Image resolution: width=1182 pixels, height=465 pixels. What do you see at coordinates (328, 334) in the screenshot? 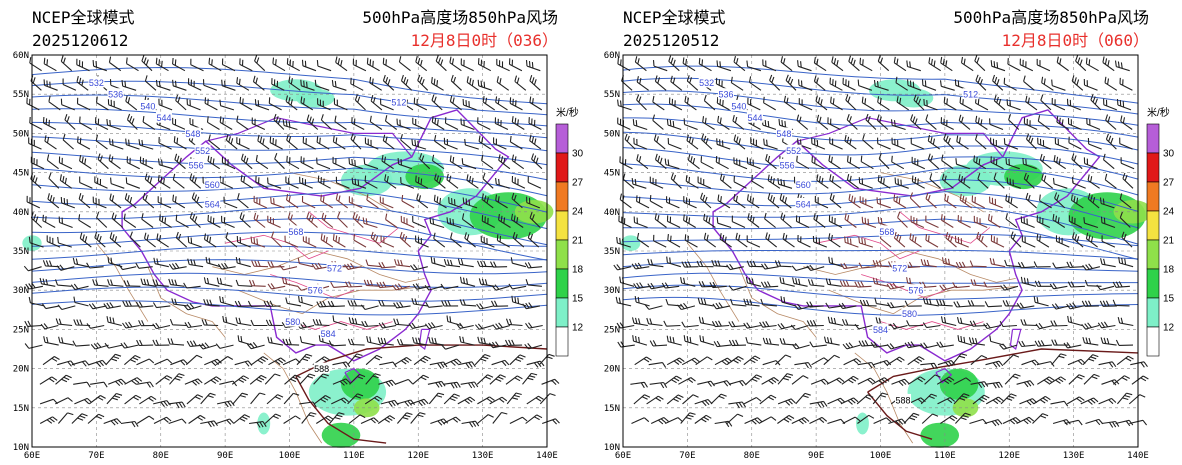
I see `contour-label: 584` at bounding box center [328, 334].